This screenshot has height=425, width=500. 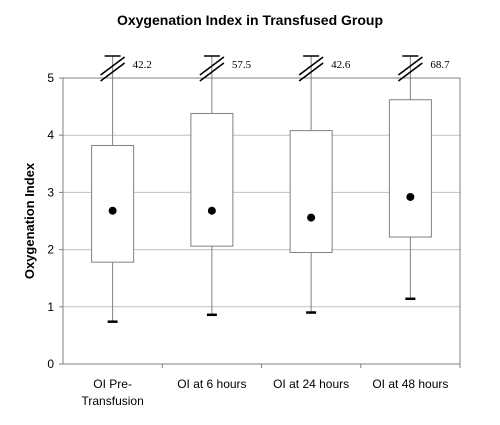 What do you see at coordinates (211, 384) in the screenshot?
I see `category-label: OI at 6 hours` at bounding box center [211, 384].